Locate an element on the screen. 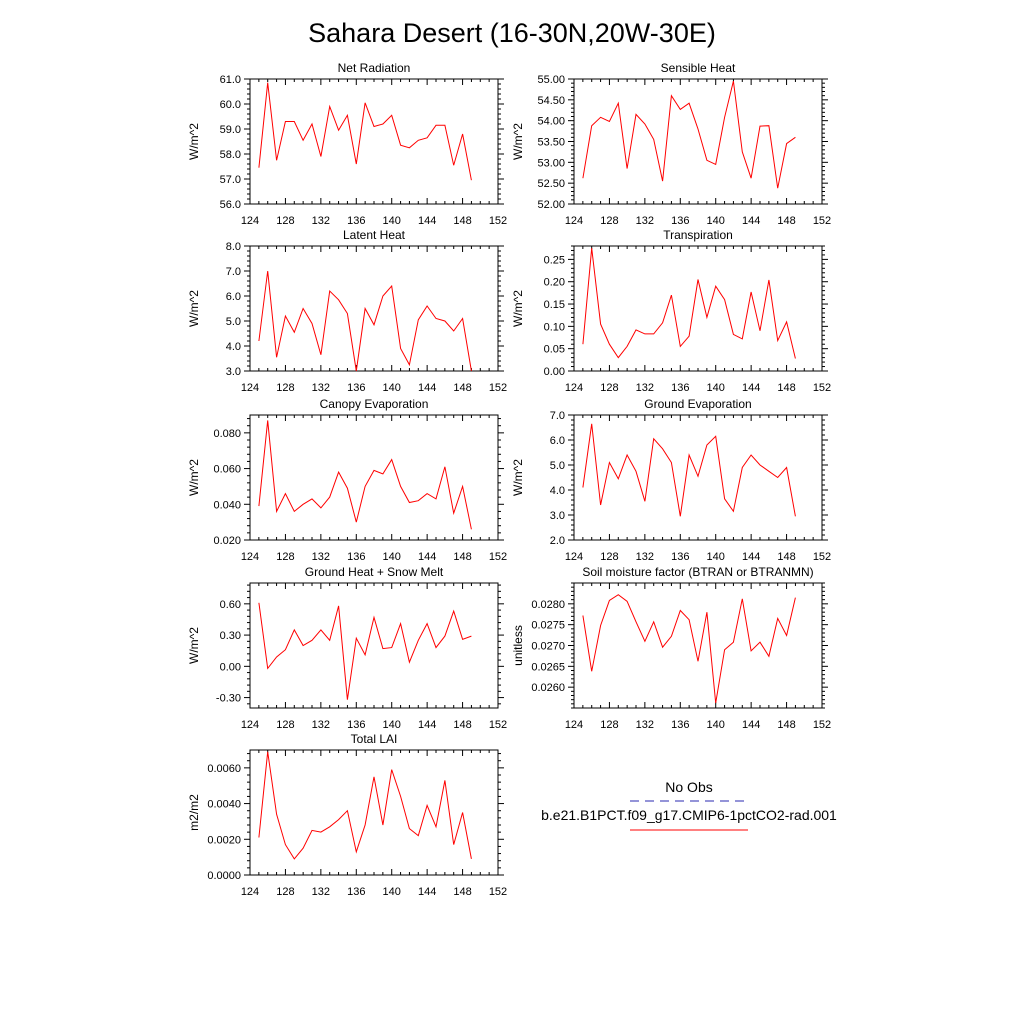 This screenshot has width=1024, height=1024. y-tick-label: 0.15 is located at coordinates (554, 305).